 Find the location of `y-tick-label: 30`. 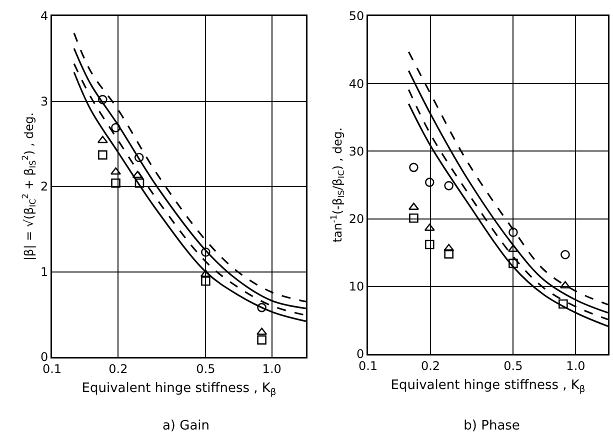

y-tick-label: 30 is located at coordinates (356, 151).